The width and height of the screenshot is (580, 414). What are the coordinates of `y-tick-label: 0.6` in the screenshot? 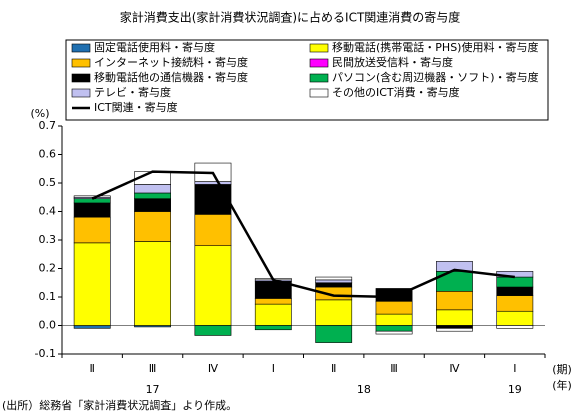 It's located at (48, 154).